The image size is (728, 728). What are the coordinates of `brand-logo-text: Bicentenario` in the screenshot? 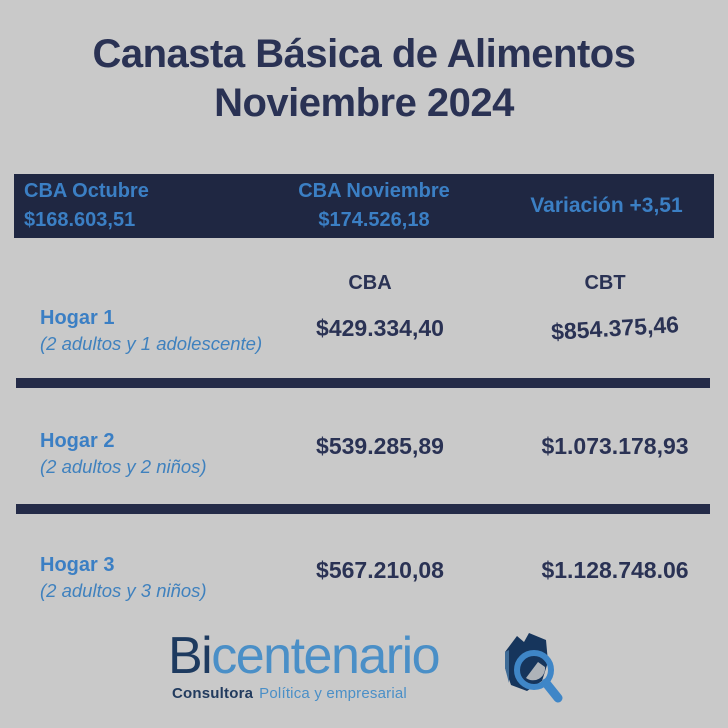 It's located at (304, 656).